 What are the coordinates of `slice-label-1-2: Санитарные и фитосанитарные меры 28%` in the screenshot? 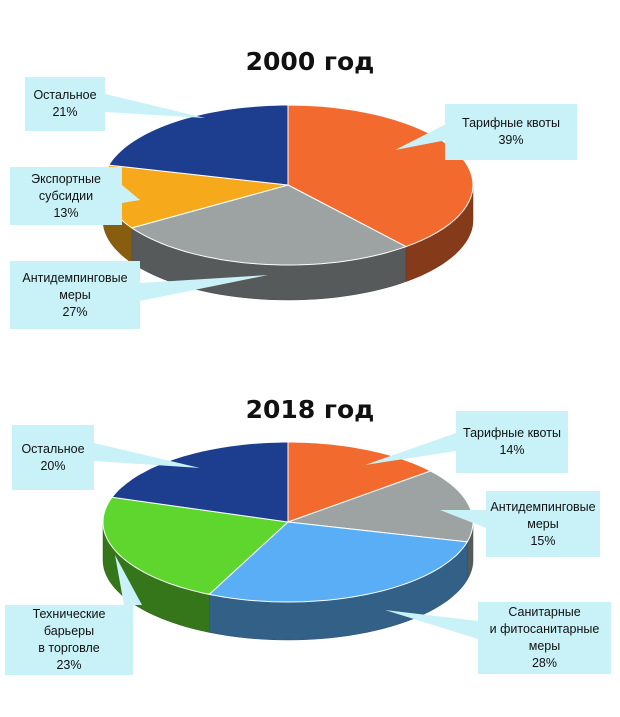 It's located at (544, 638).